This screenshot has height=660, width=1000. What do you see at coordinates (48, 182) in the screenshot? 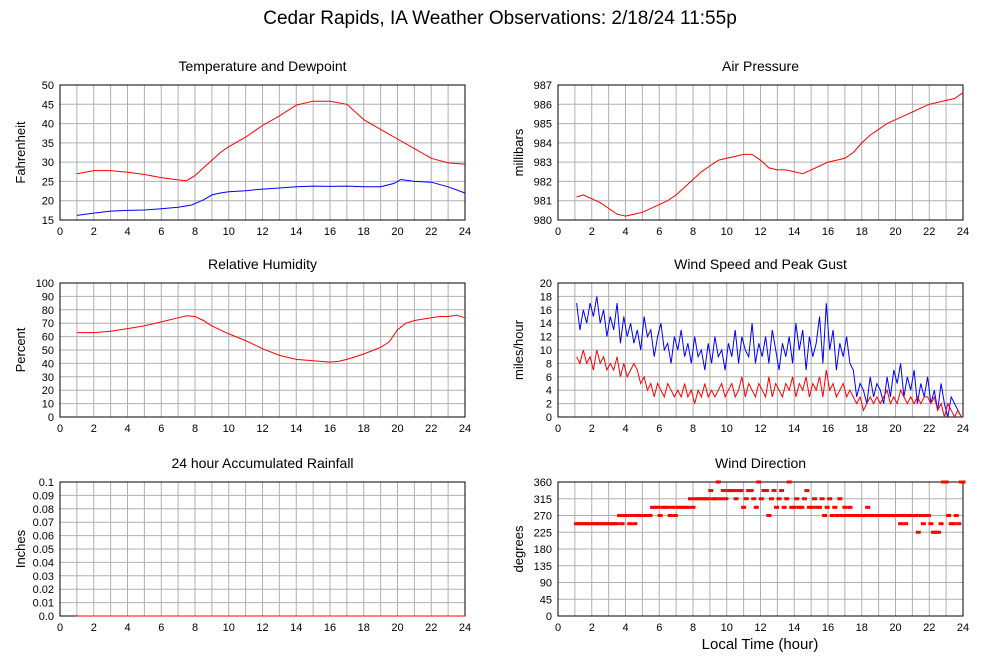
I see `y-tick-label: 25` at bounding box center [48, 182].